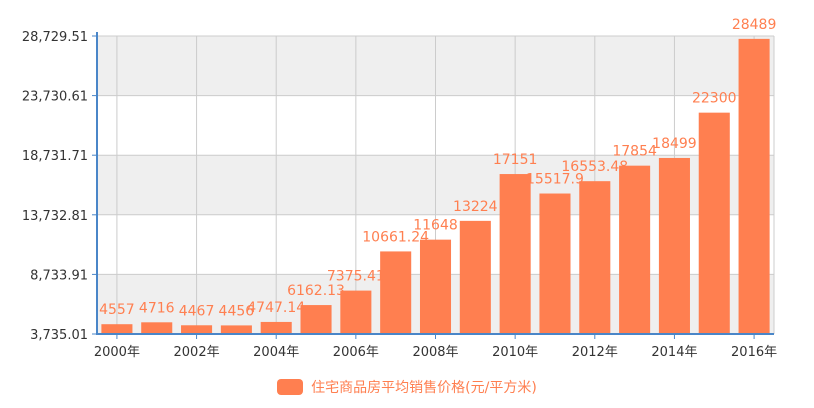 The image size is (814, 408). I want to click on bar-2011年, so click(555, 263).